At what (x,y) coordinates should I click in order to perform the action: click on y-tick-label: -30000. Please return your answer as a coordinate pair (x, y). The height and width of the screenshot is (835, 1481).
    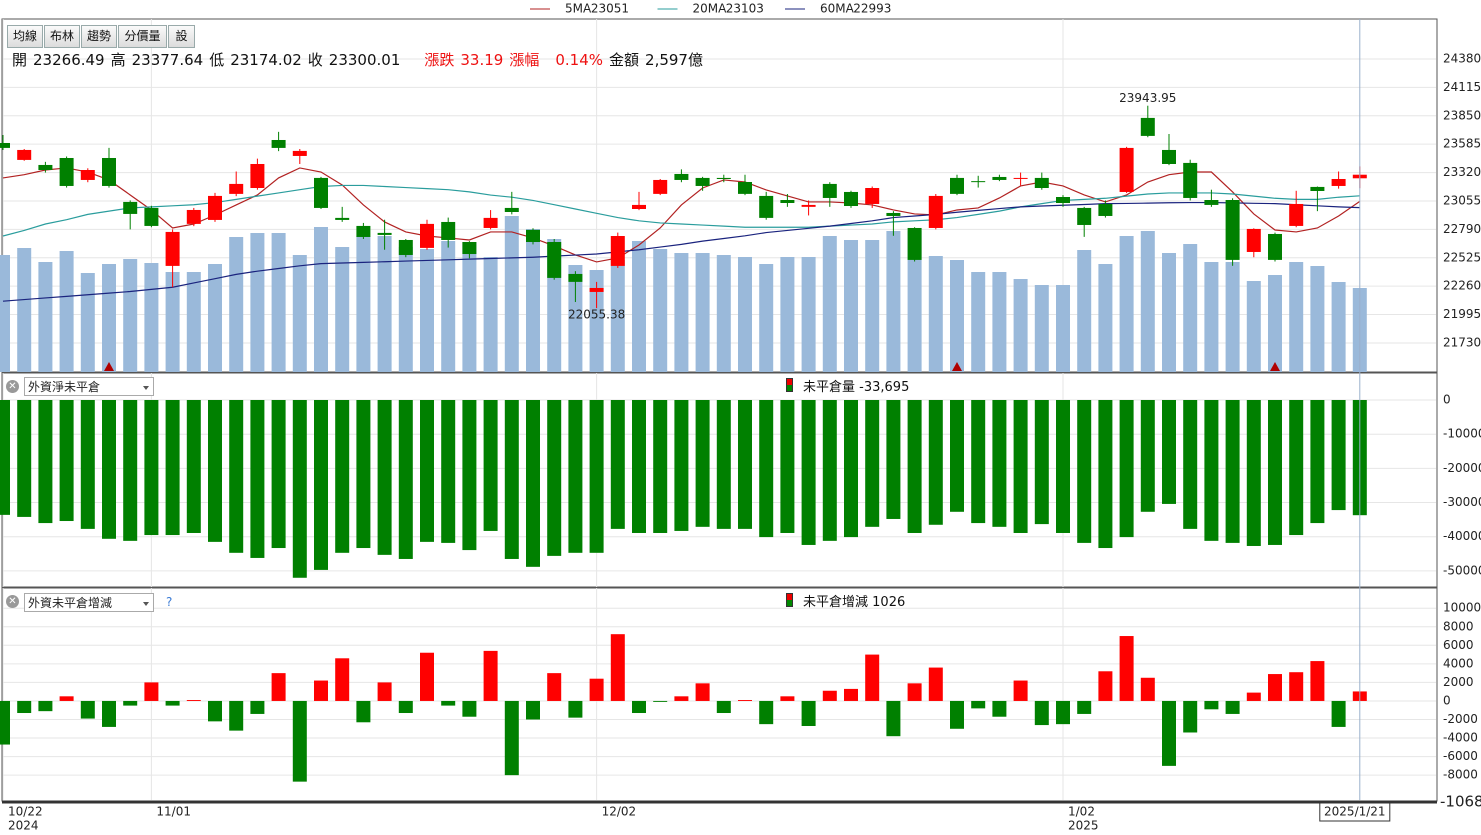
    Looking at the image, I should click on (1462, 502).